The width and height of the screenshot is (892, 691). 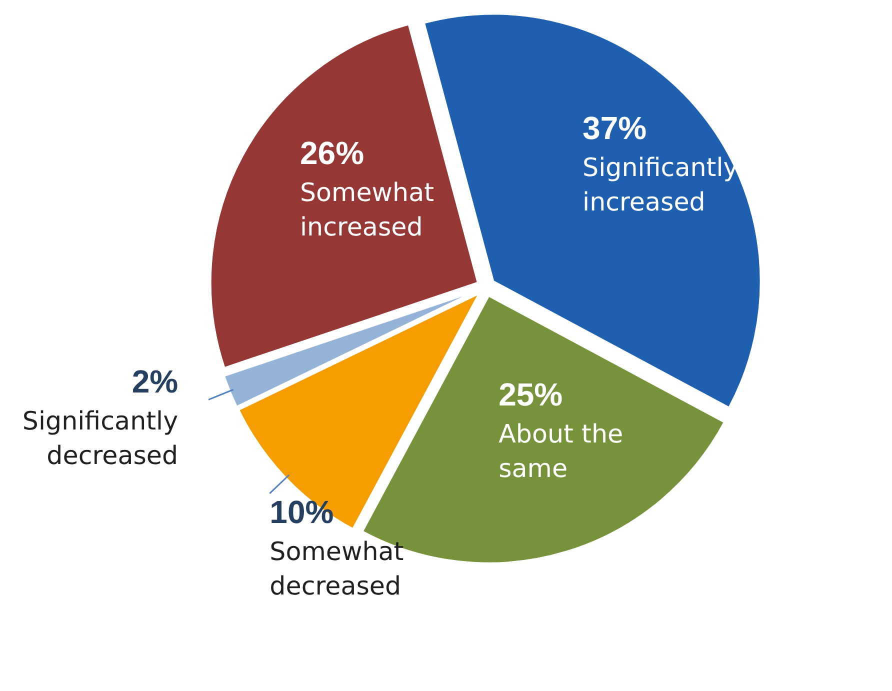 What do you see at coordinates (337, 568) in the screenshot?
I see `slice-label: Somewhat decreased` at bounding box center [337, 568].